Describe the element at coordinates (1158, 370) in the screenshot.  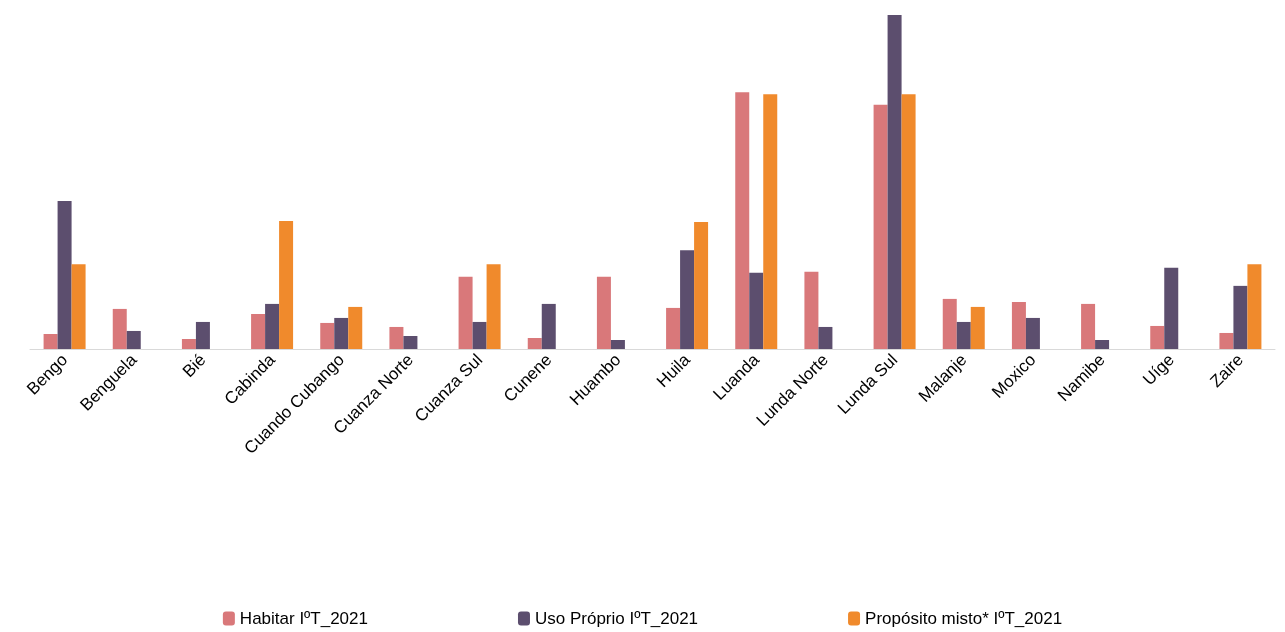
I see `x-tick-label: Uíge` at that location.